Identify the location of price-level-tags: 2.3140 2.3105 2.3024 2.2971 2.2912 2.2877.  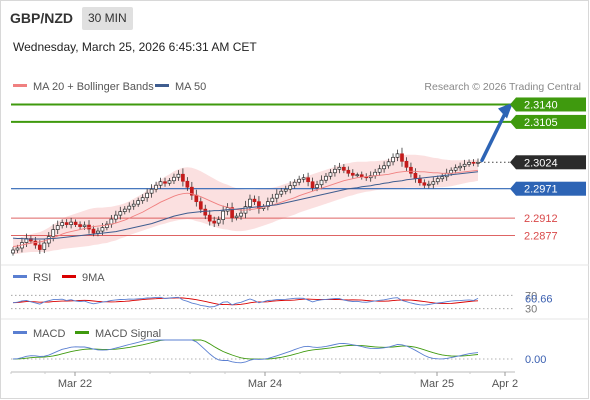
(548, 170).